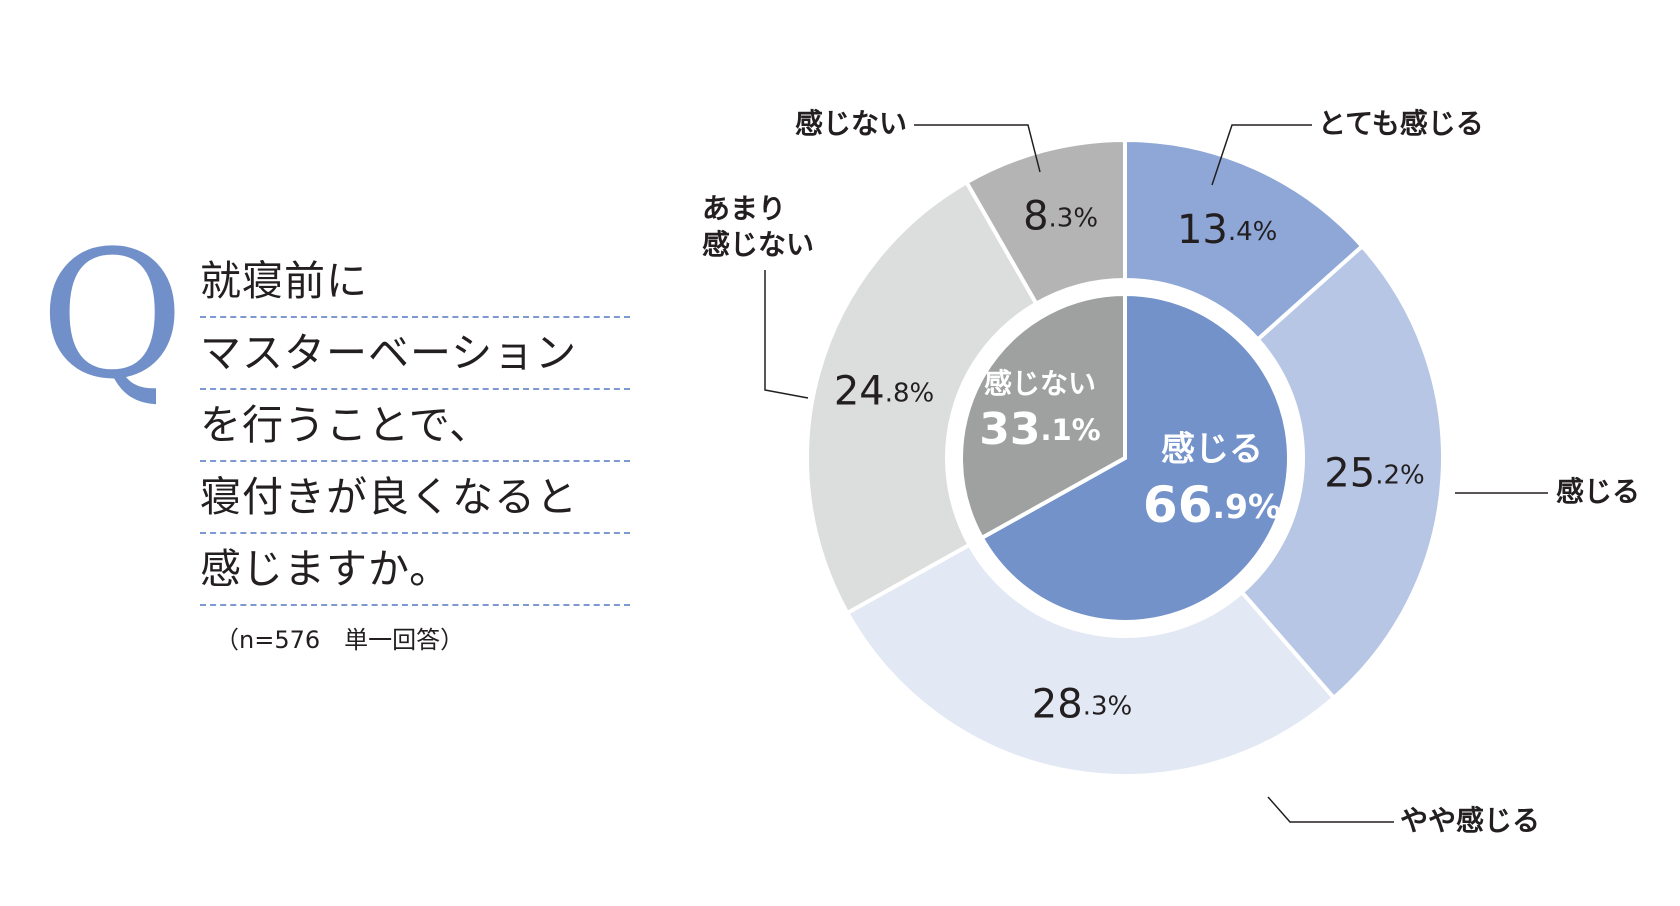 The height and width of the screenshot is (906, 1680). What do you see at coordinates (1470, 820) in the screenshot?
I see `category-label: やや感じる` at bounding box center [1470, 820].